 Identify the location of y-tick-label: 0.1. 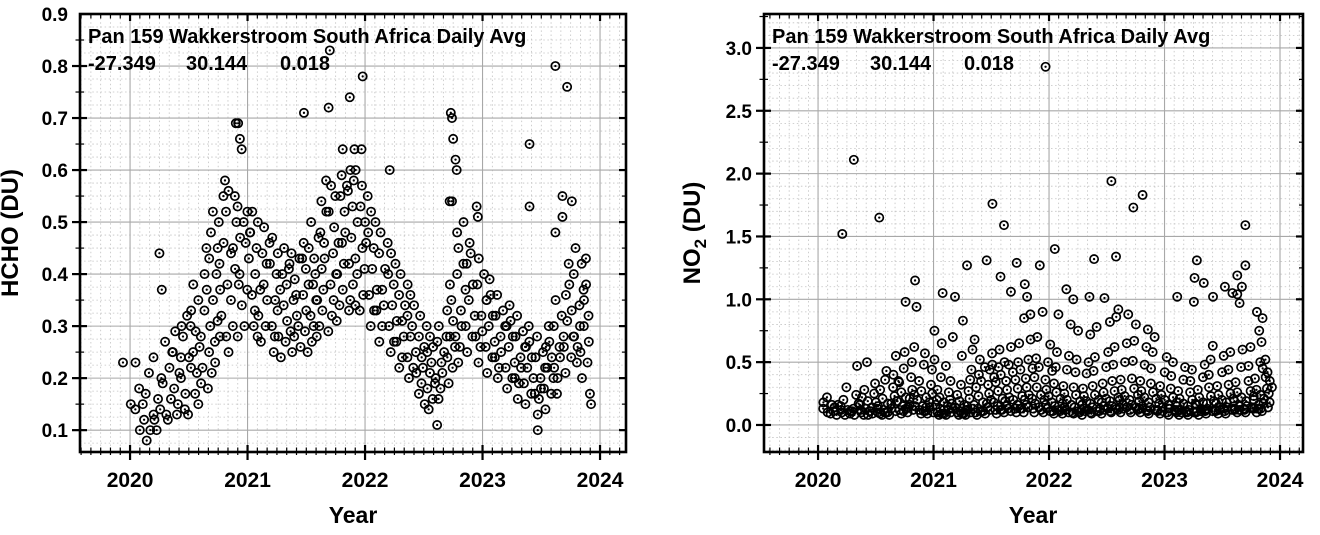
(55, 431).